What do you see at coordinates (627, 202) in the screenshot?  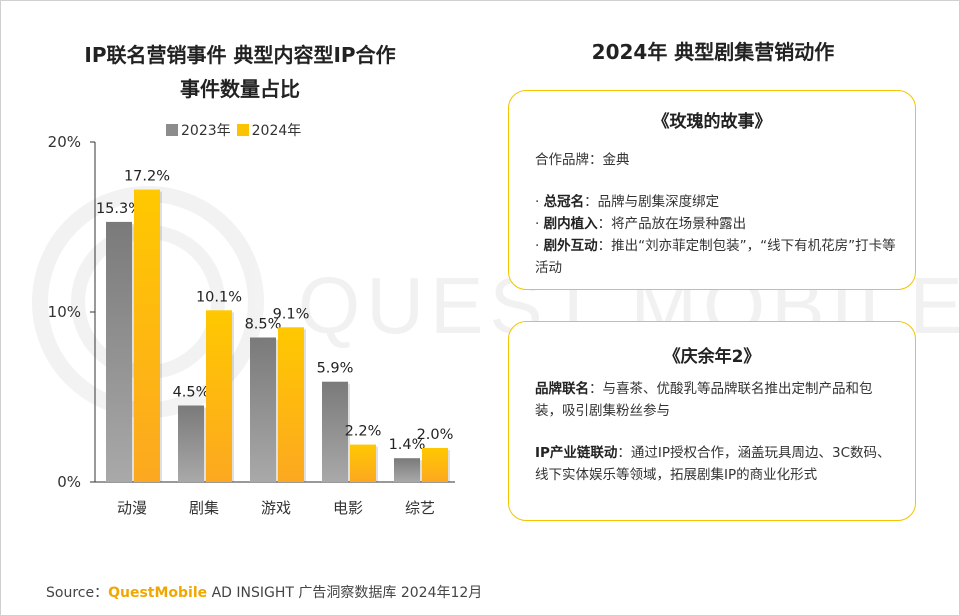 I see `bullet-title-sponsor: · 总冠名：品牌与剧集深度绑定` at bounding box center [627, 202].